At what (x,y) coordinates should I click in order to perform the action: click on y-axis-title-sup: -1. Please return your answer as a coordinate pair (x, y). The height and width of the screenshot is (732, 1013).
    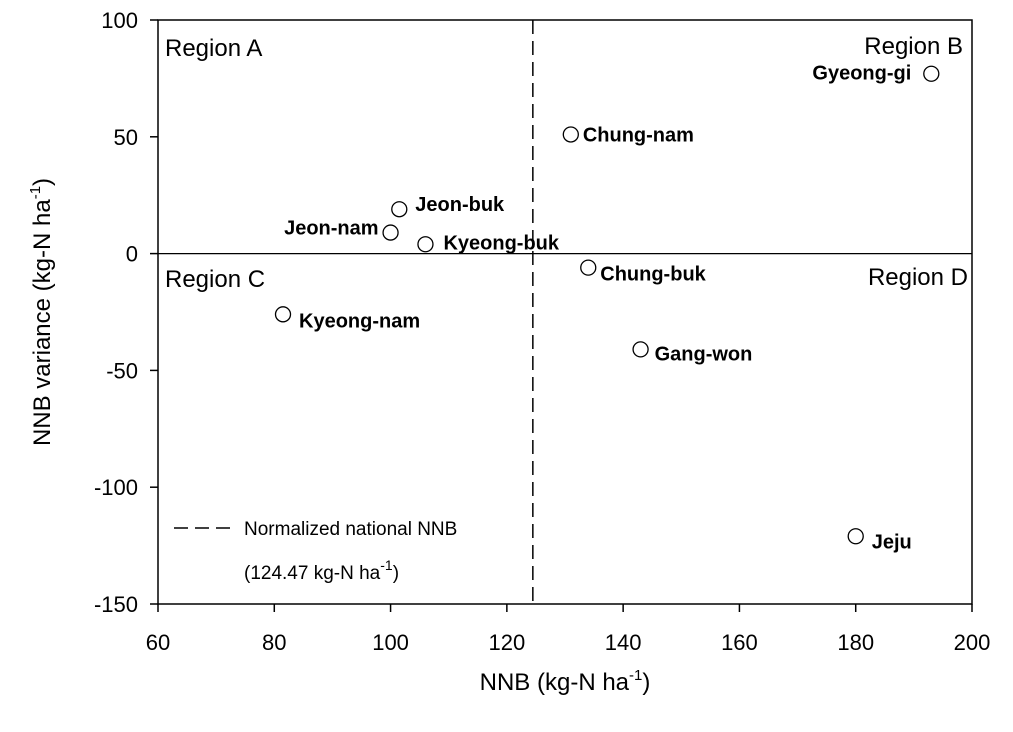
    Looking at the image, I should click on (35, 192).